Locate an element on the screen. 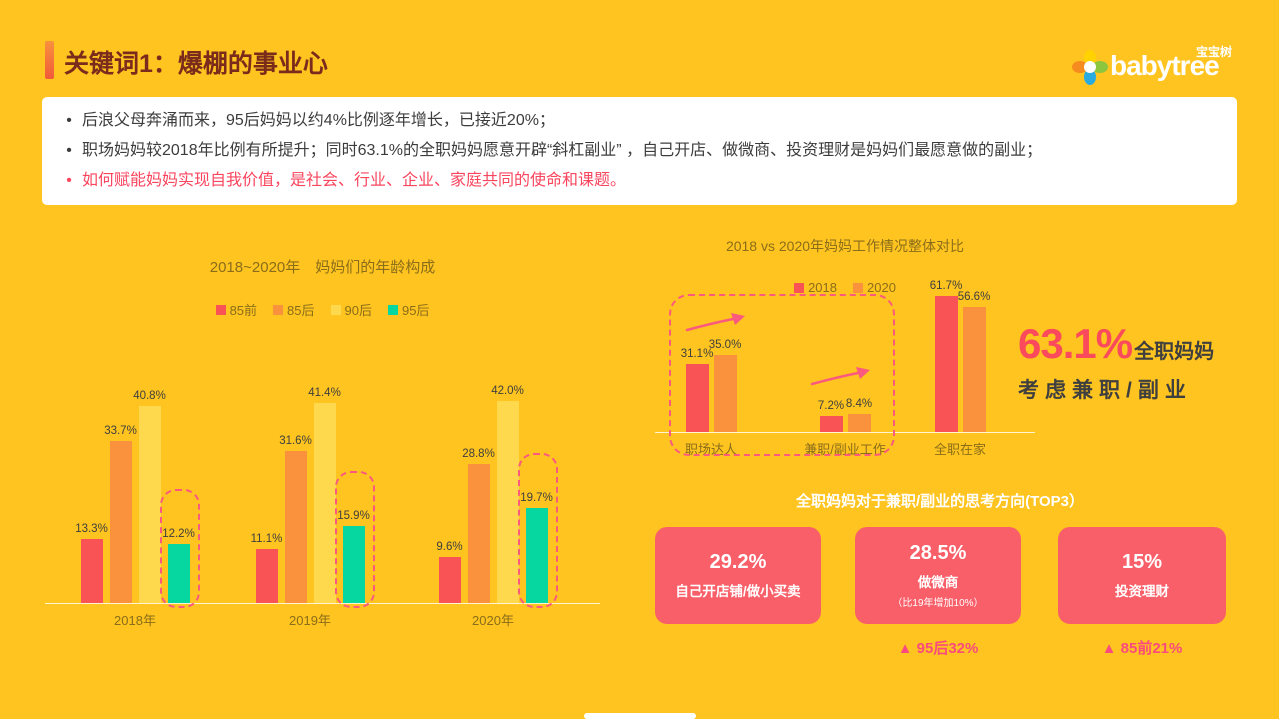 Image resolution: width=1279 pixels, height=719 pixels. bar-value-label: 40.8% is located at coordinates (149, 396).